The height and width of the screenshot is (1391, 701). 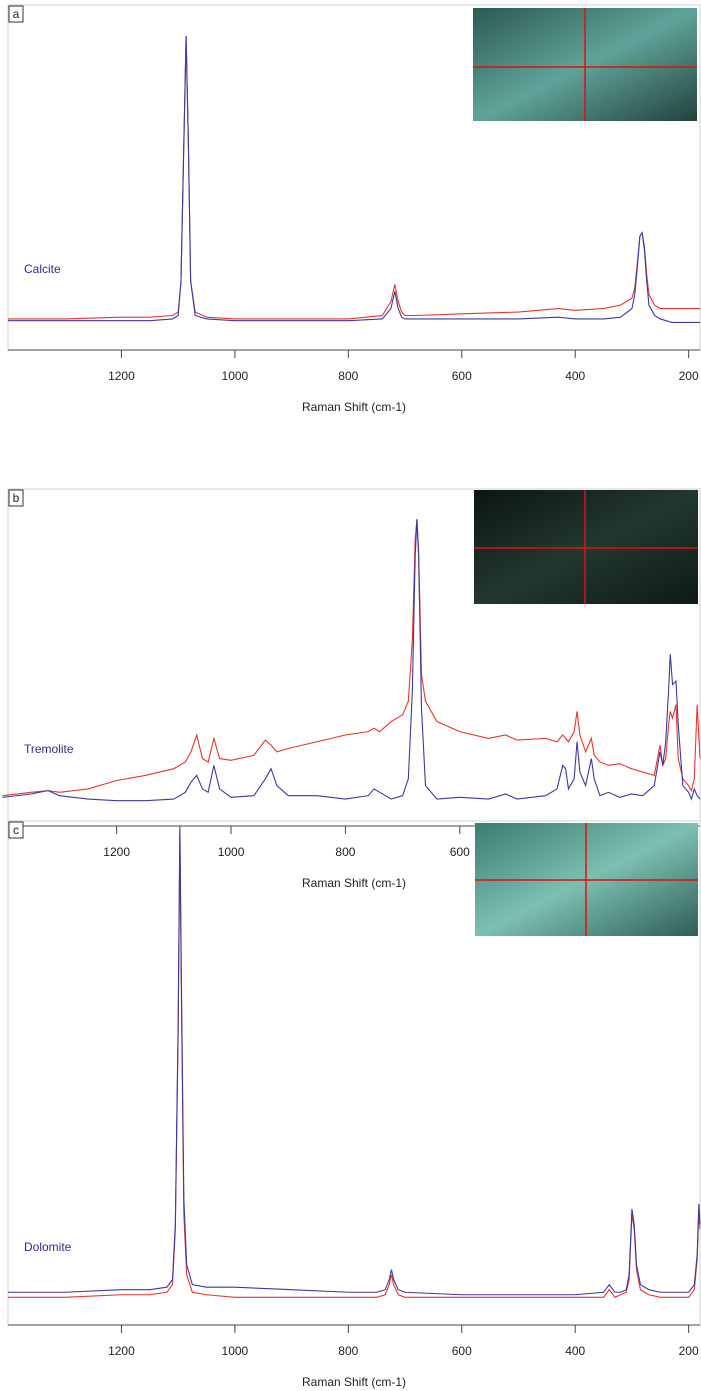 I want to click on panel-label: b, so click(x=16, y=498).